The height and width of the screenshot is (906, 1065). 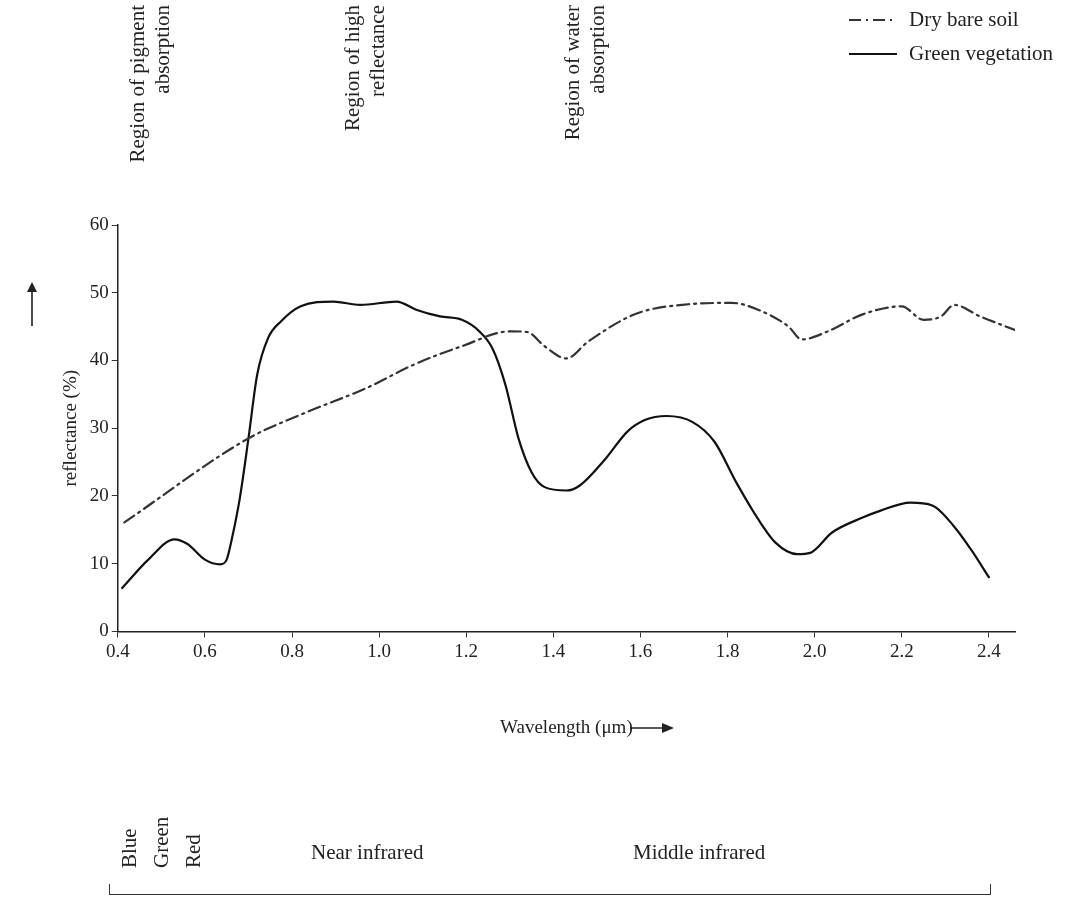 What do you see at coordinates (129, 848) in the screenshot?
I see `text: Blue` at bounding box center [129, 848].